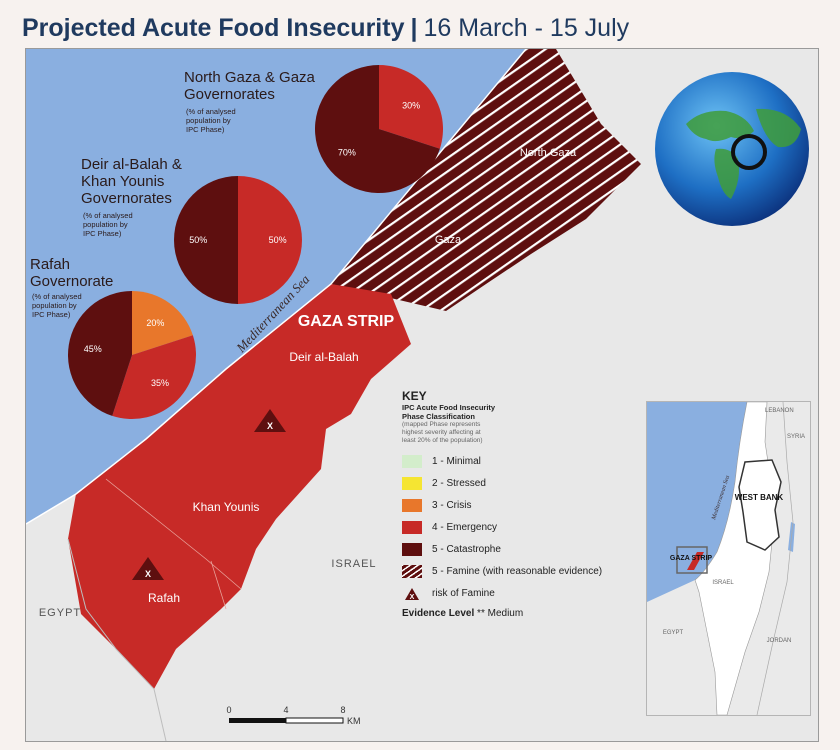 This screenshot has height=750, width=840. What do you see at coordinates (173, 534) in the screenshot?
I see `boundary-khan-younis` at bounding box center [173, 534].